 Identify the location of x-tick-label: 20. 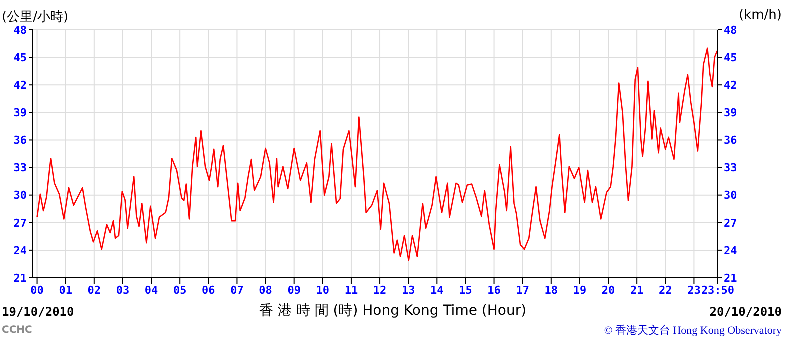
(609, 290).